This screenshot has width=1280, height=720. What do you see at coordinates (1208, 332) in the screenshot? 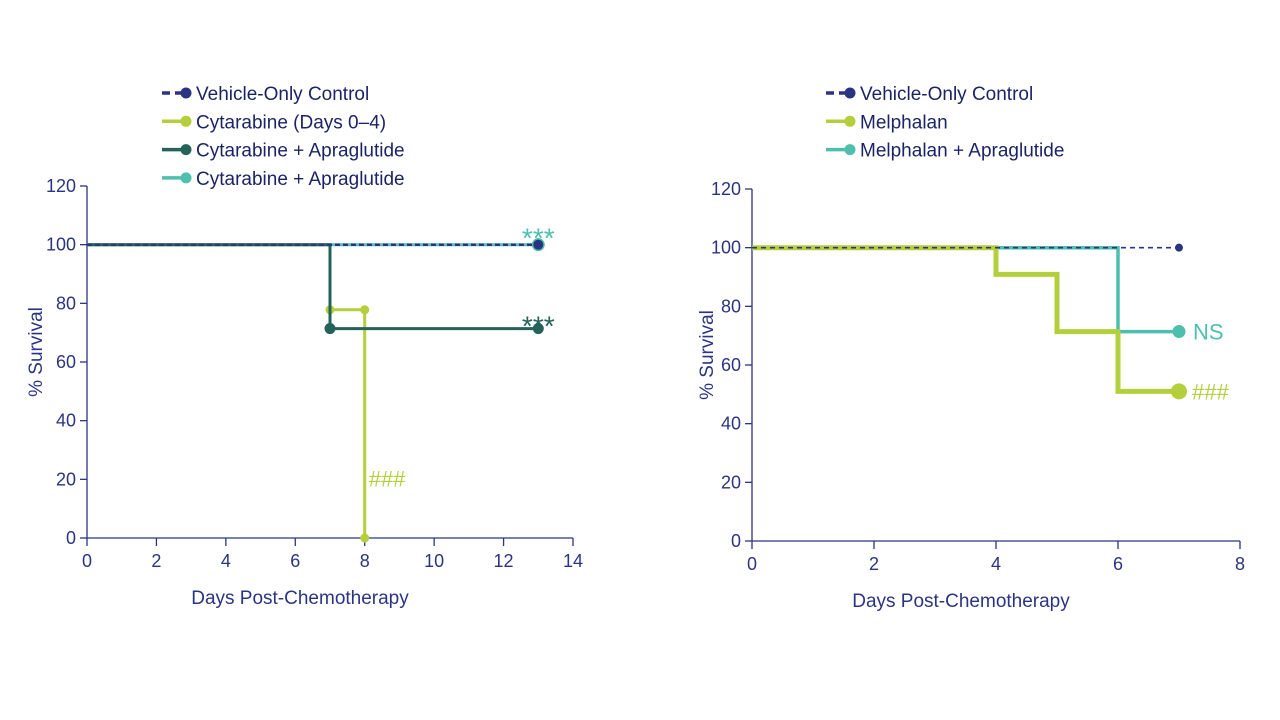
I see `significance-annotation: NS` at bounding box center [1208, 332].